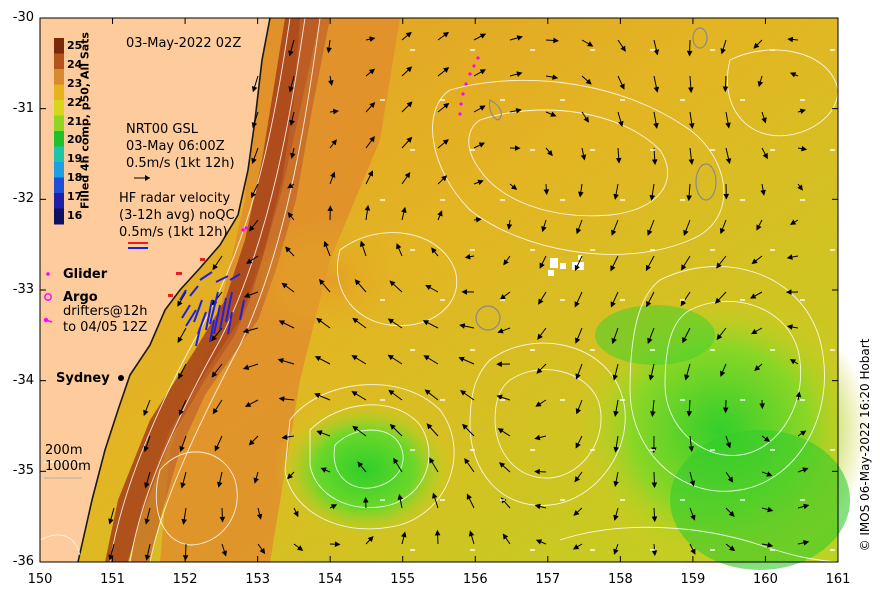 The width and height of the screenshot is (880, 600). What do you see at coordinates (765, 579) in the screenshot?
I see `x-tick-label: 160` at bounding box center [765, 579].